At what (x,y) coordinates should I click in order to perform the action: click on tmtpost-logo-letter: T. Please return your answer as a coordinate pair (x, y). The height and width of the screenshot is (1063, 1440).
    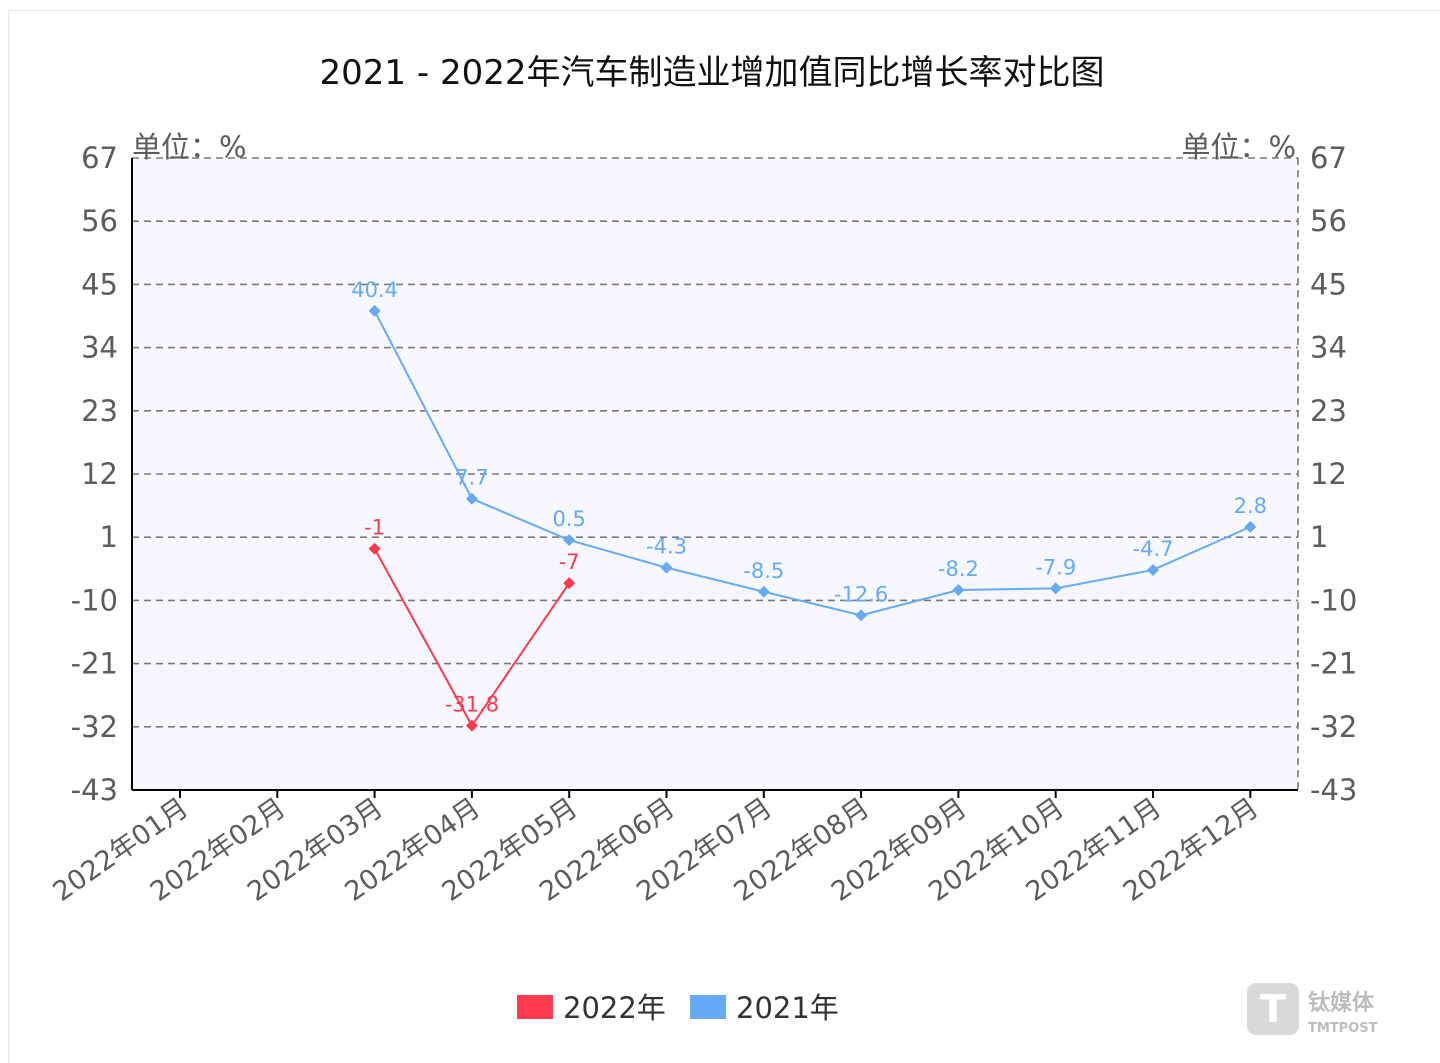
    Looking at the image, I should click on (1273, 1009).